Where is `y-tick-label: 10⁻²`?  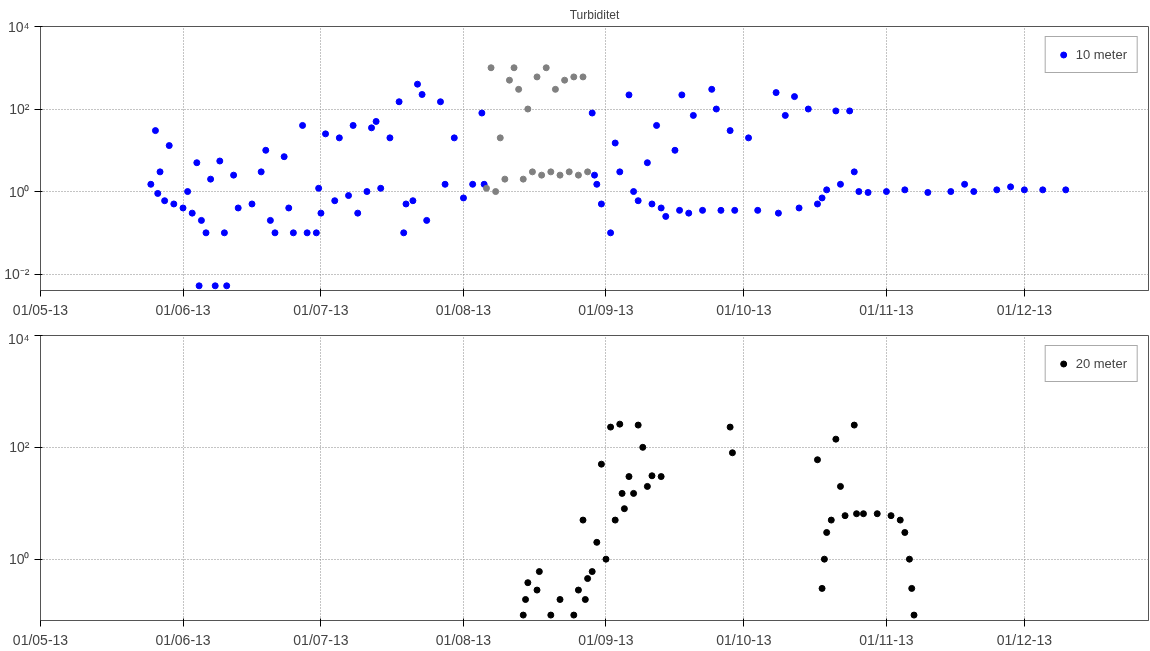
y-tick-label: 10⁻² is located at coordinates (17, 274).